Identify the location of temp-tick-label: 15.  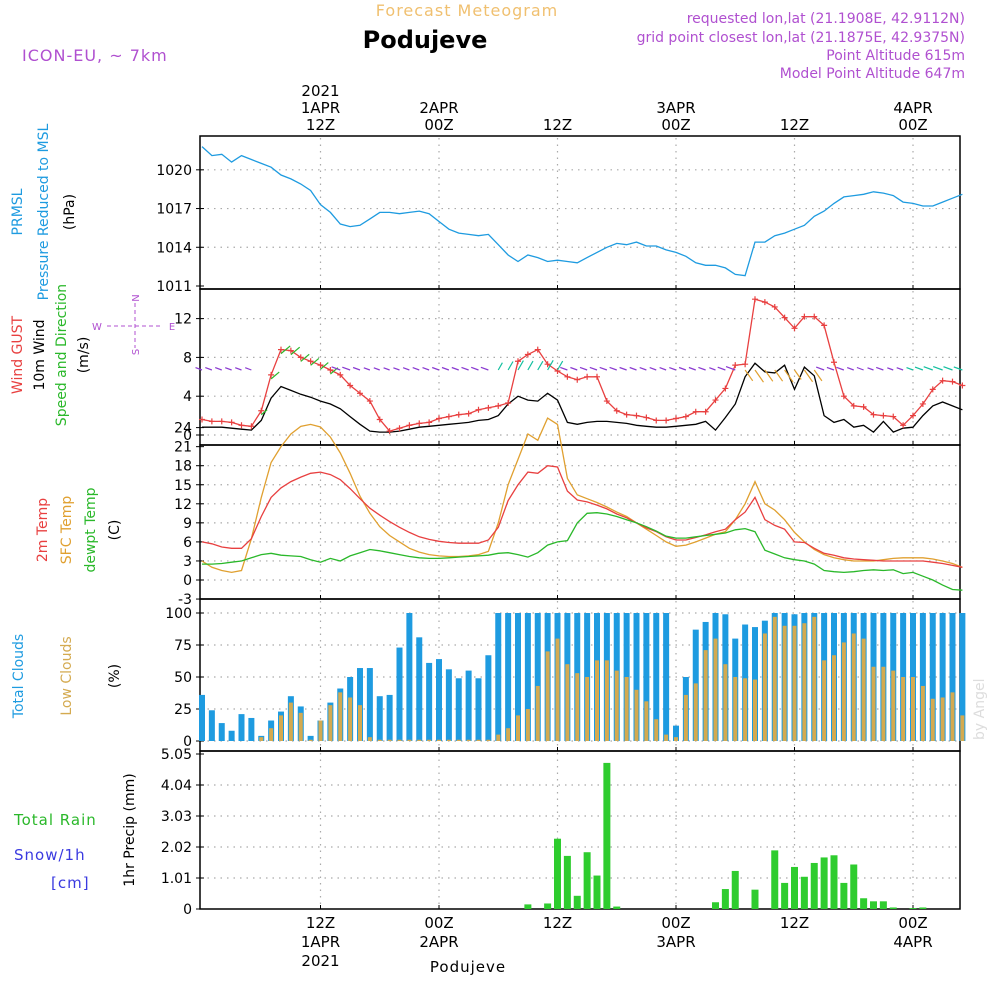
(183, 486).